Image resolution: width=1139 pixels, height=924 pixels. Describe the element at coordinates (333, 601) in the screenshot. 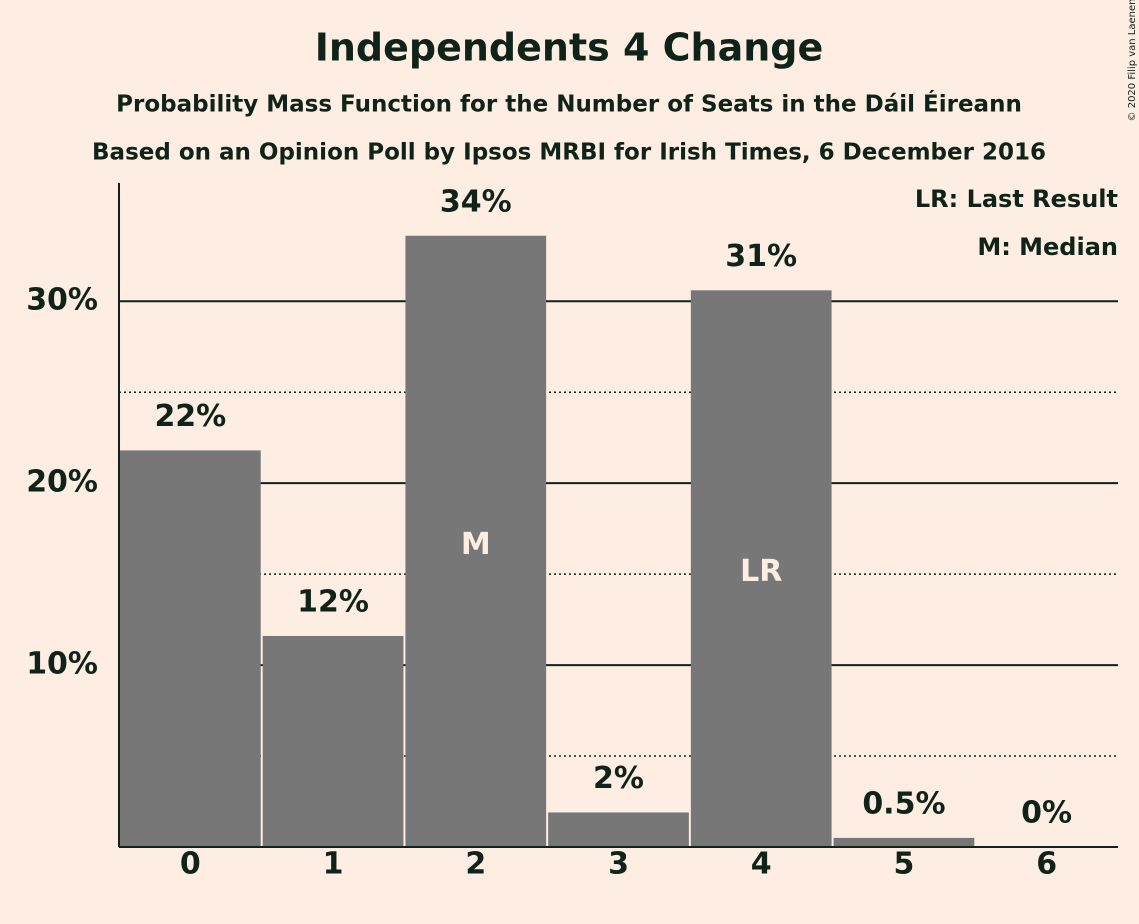

I see `value-label: 12%` at that location.